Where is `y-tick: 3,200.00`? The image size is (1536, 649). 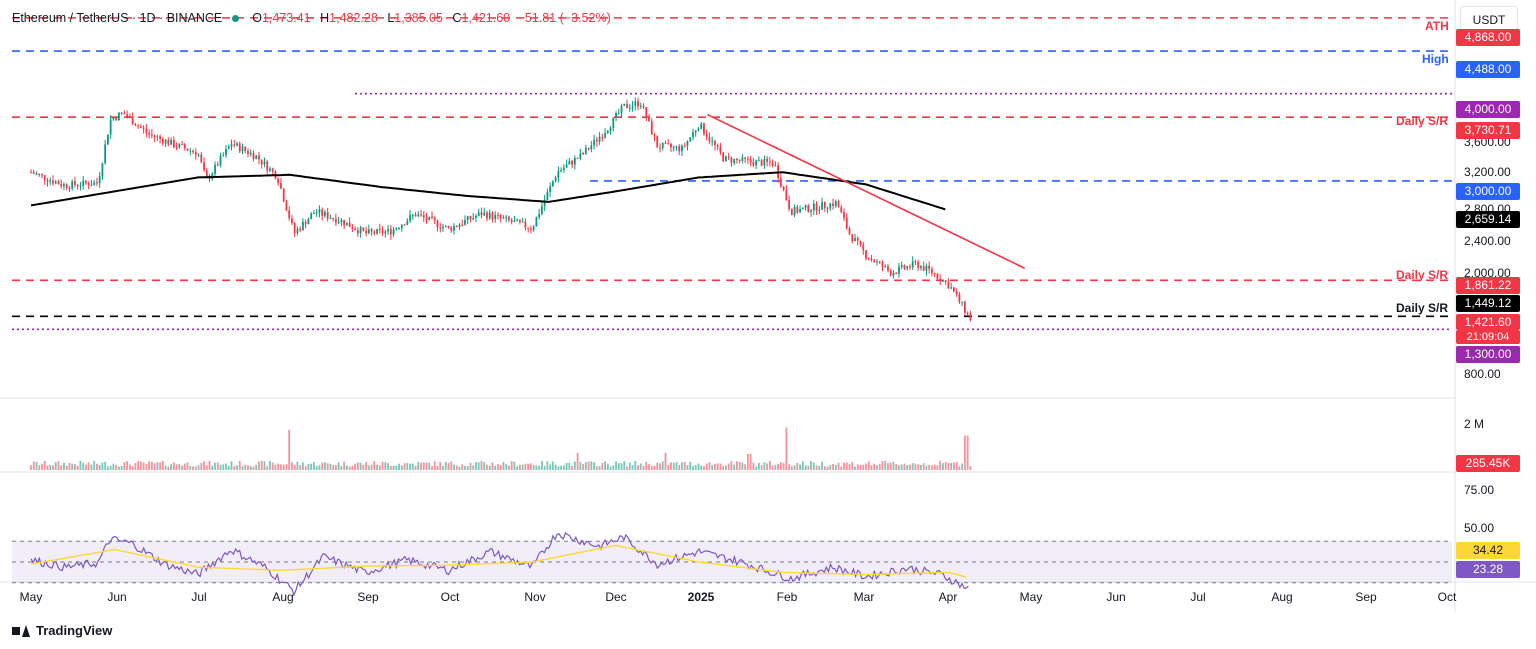
y-tick: 3,200.00 is located at coordinates (1487, 172).